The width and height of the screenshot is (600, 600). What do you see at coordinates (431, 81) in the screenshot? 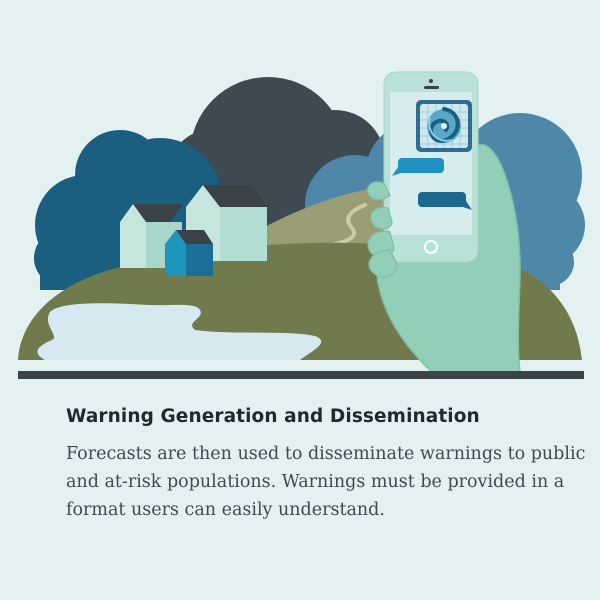
I see `phone-camera-icon` at bounding box center [431, 81].